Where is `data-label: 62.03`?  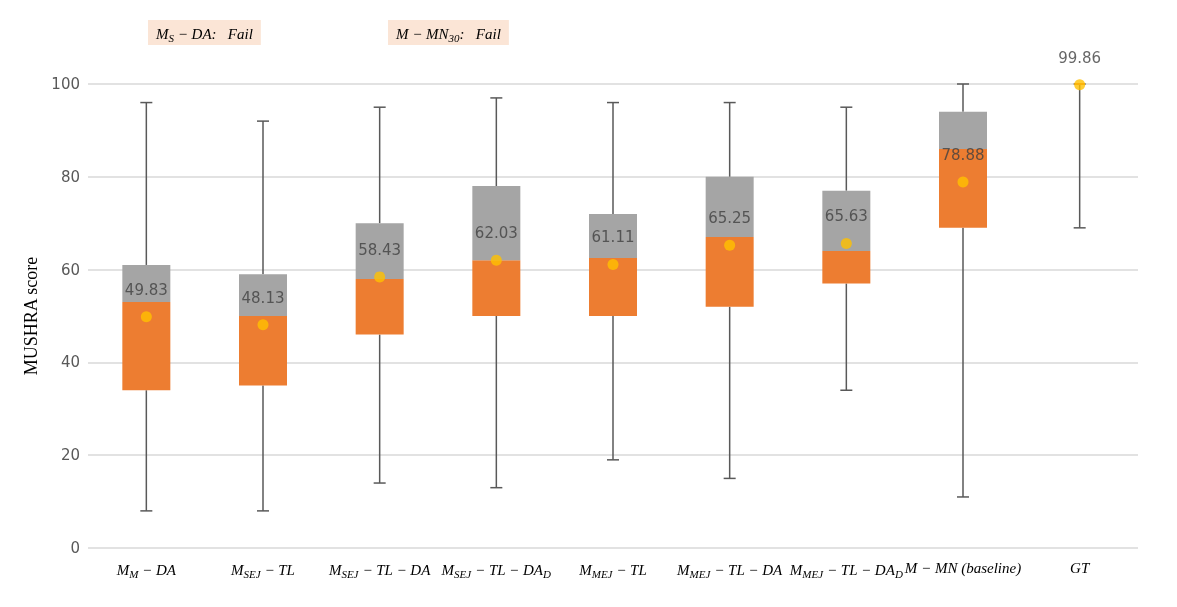
data-label: 62.03 is located at coordinates (496, 233).